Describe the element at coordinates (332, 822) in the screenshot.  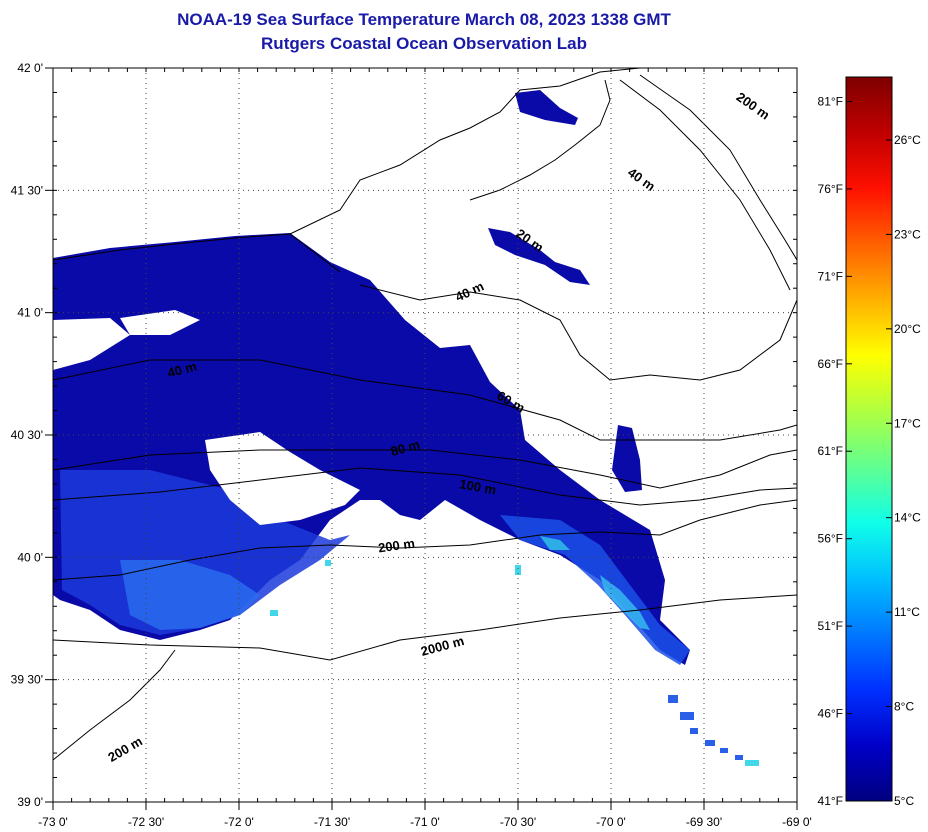
I see `lon-tick-label: -71 30'` at that location.